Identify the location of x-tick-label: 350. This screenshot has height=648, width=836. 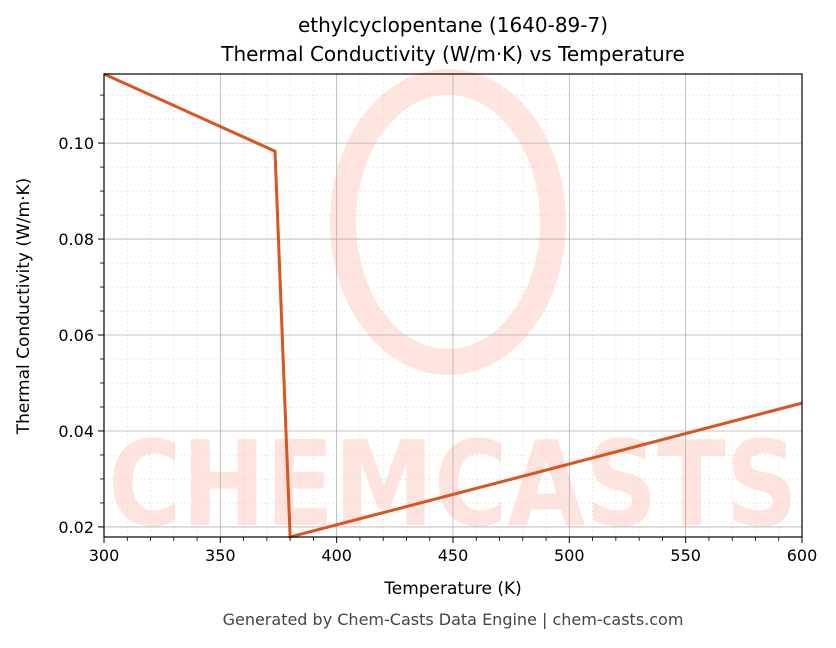
(220, 555).